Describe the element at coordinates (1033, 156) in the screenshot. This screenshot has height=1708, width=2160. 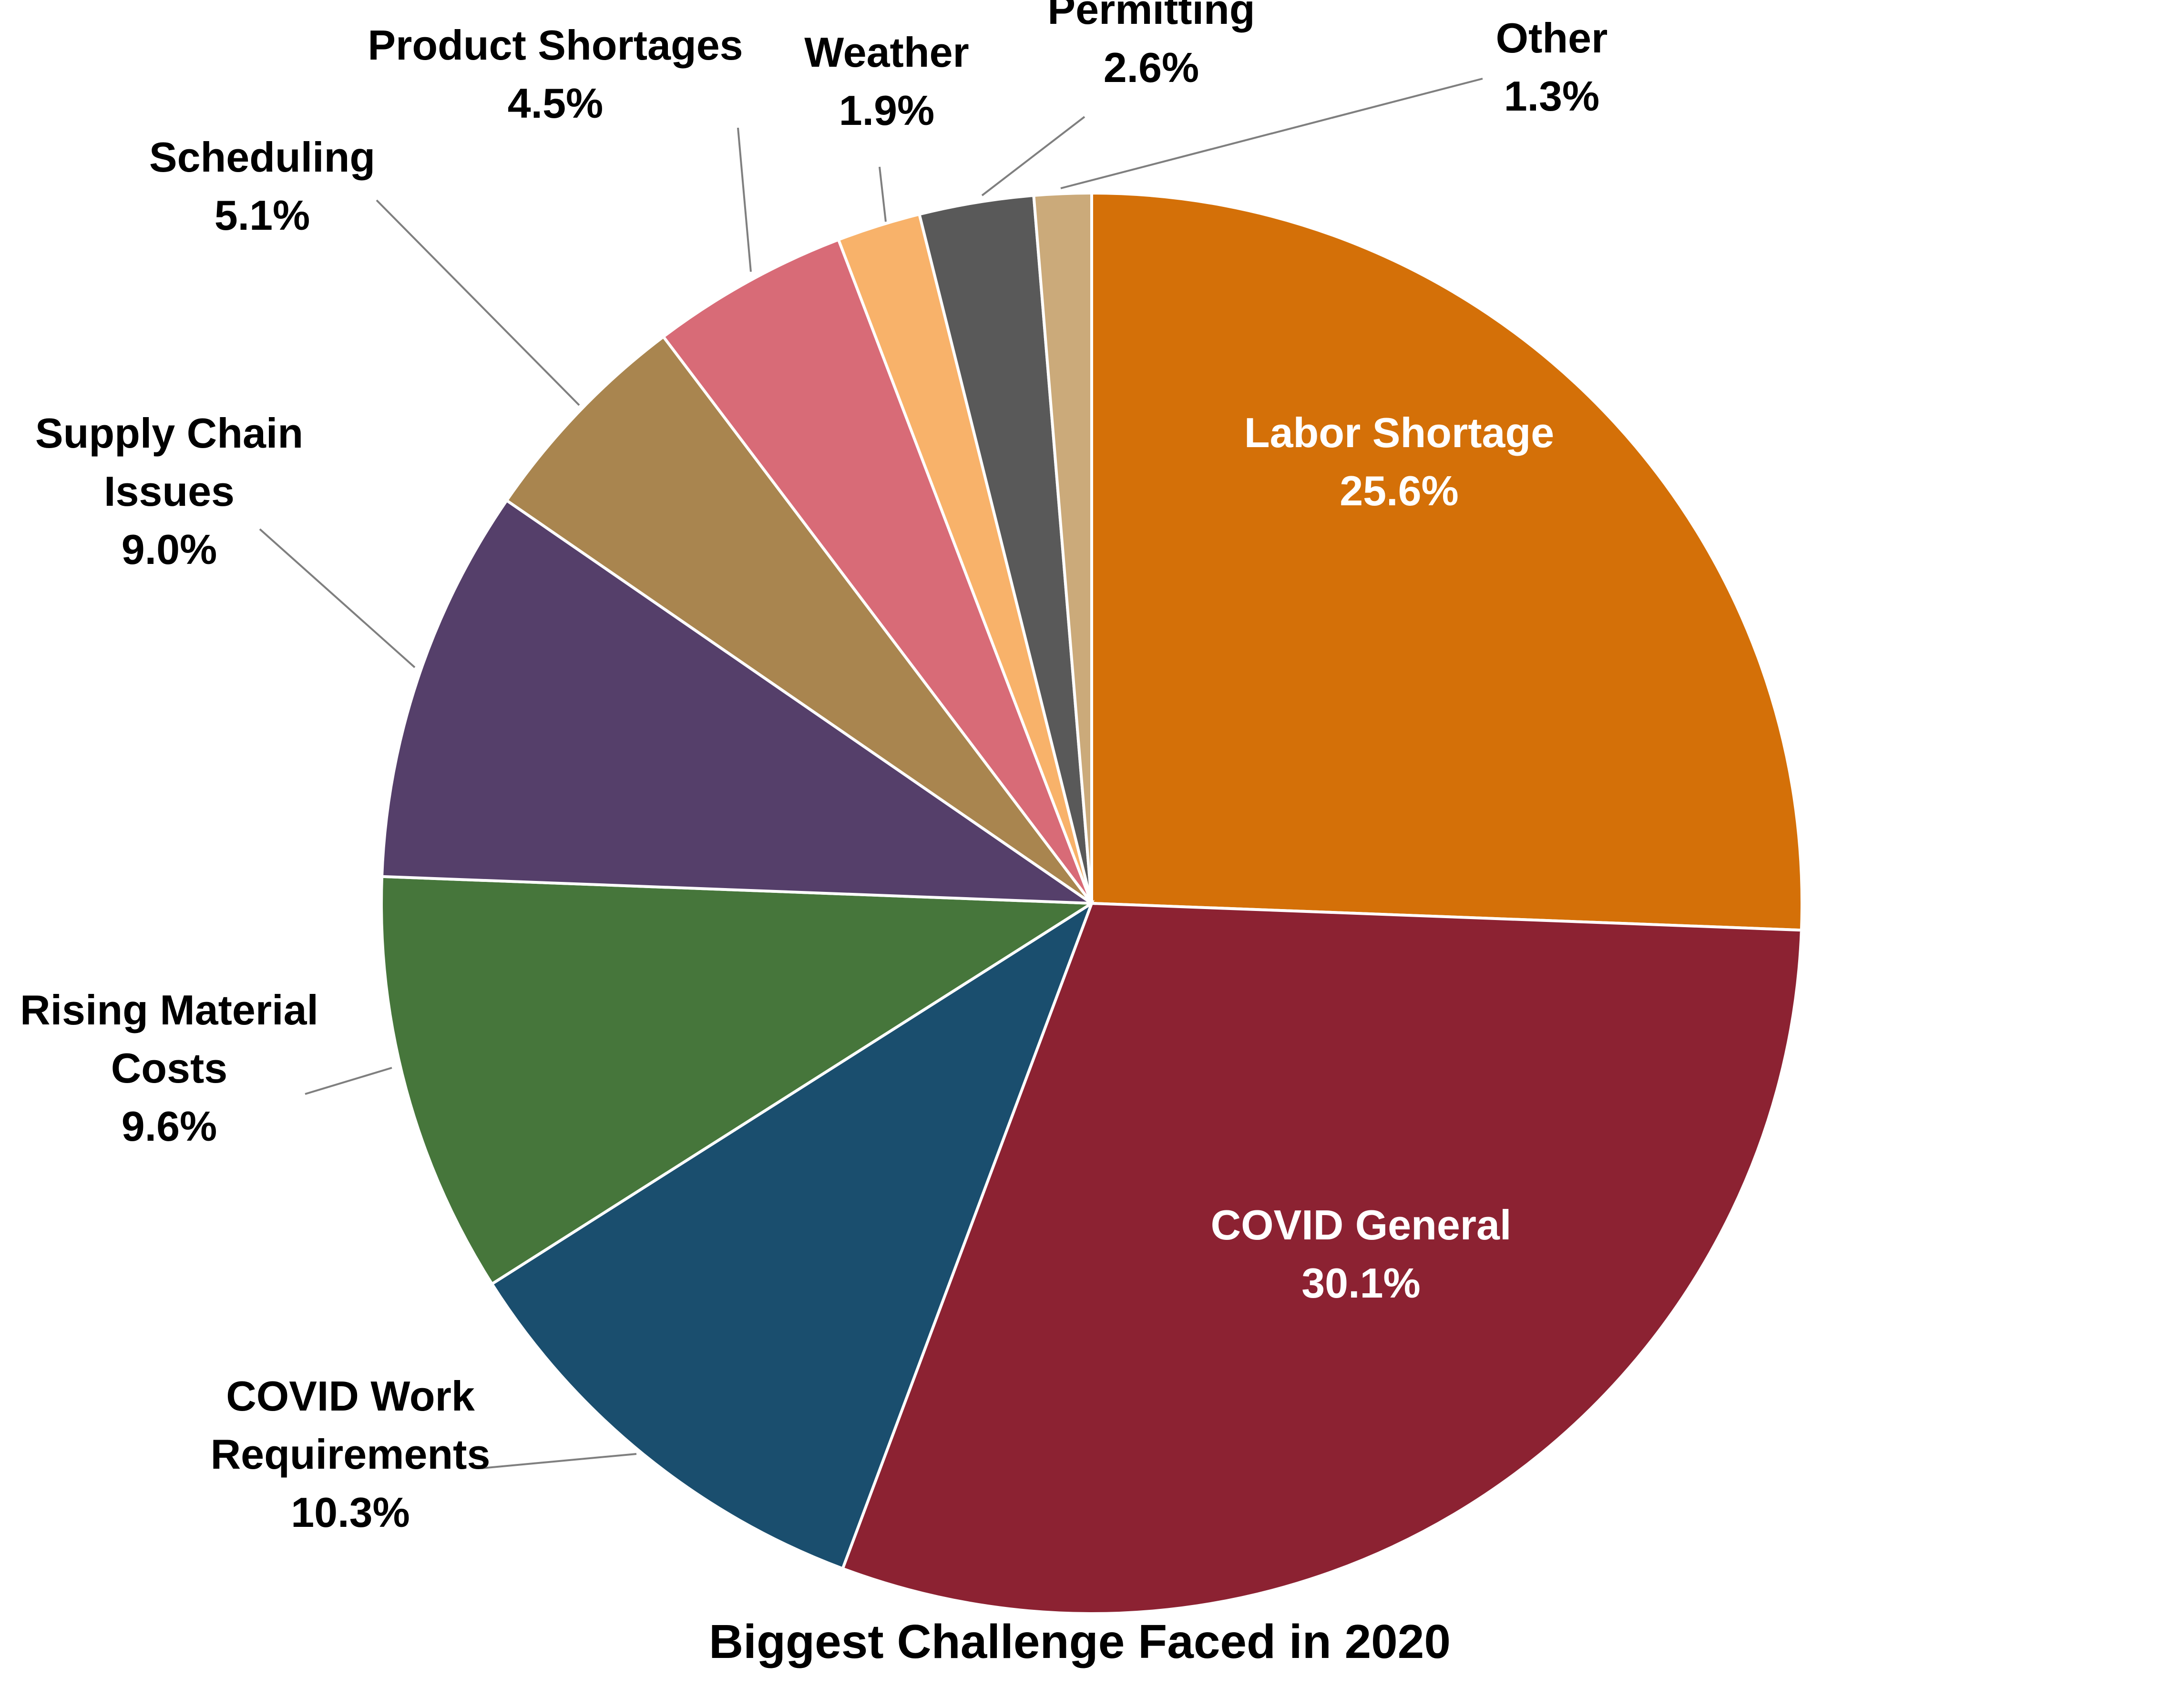
I see `leader-line-permitting` at that location.